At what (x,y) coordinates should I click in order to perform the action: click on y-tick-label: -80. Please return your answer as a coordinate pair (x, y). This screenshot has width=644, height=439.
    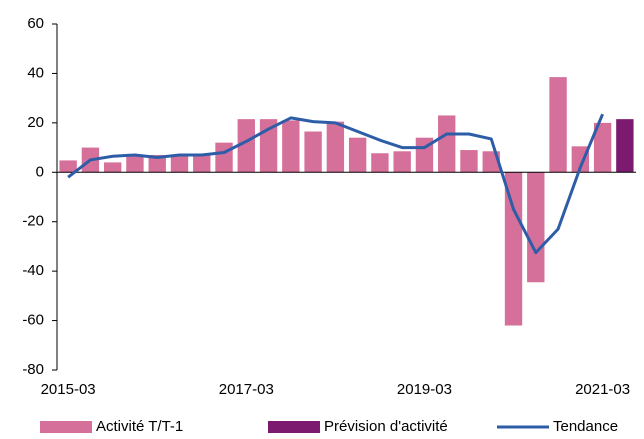
    Looking at the image, I should click on (33, 369).